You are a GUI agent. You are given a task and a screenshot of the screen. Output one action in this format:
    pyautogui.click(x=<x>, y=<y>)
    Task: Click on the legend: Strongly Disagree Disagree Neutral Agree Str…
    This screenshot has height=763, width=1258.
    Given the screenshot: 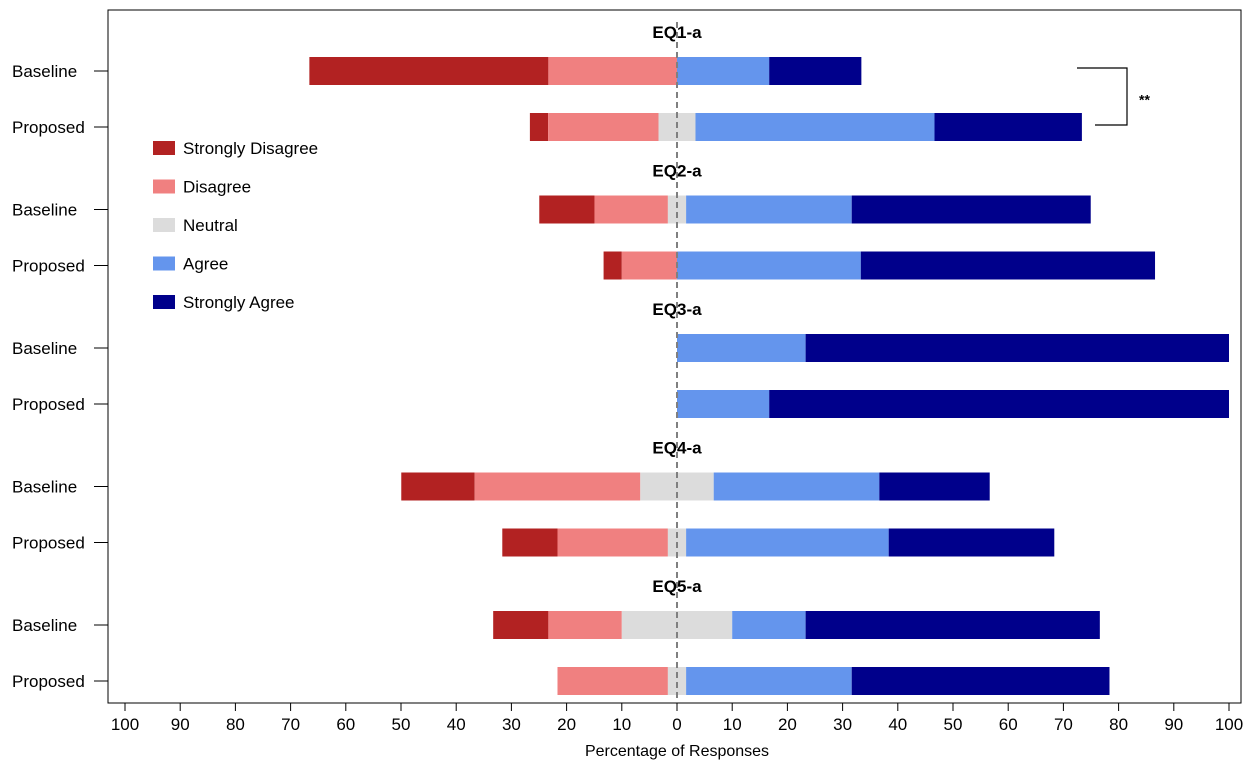 What is the action you would take?
    pyautogui.click(x=235, y=225)
    